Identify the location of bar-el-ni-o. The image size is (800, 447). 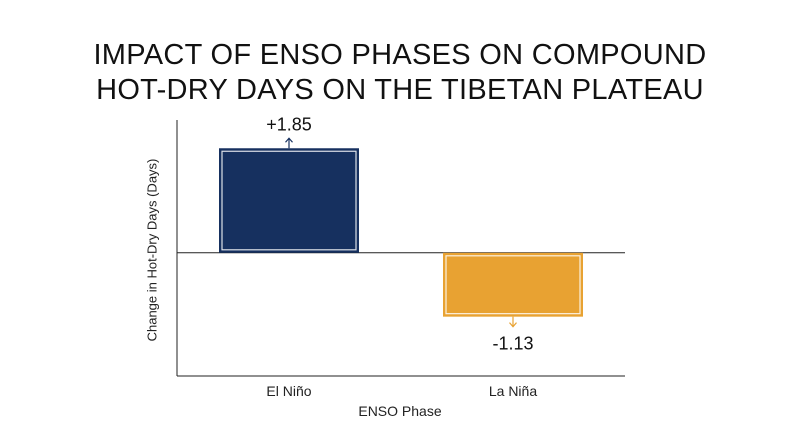
(289, 200).